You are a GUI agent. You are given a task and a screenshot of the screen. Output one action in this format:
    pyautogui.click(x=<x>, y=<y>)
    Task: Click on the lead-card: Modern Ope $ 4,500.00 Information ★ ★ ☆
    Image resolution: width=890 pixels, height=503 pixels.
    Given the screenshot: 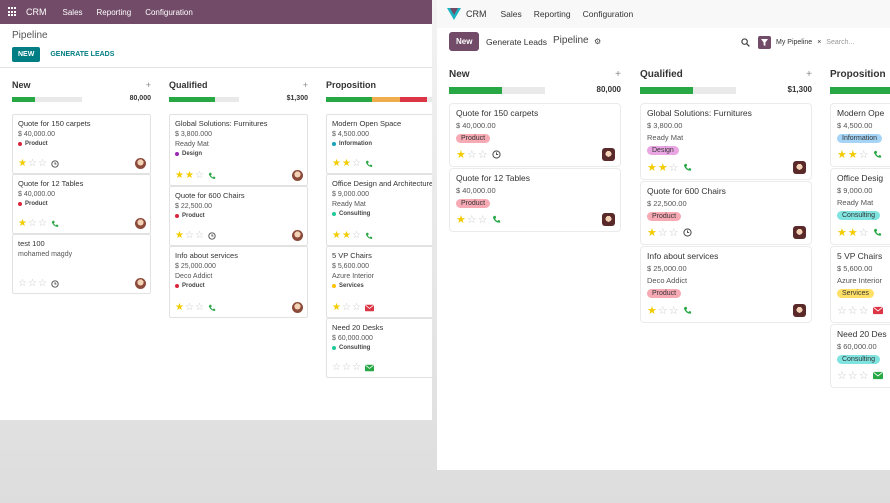 What is the action you would take?
    pyautogui.click(x=860, y=135)
    